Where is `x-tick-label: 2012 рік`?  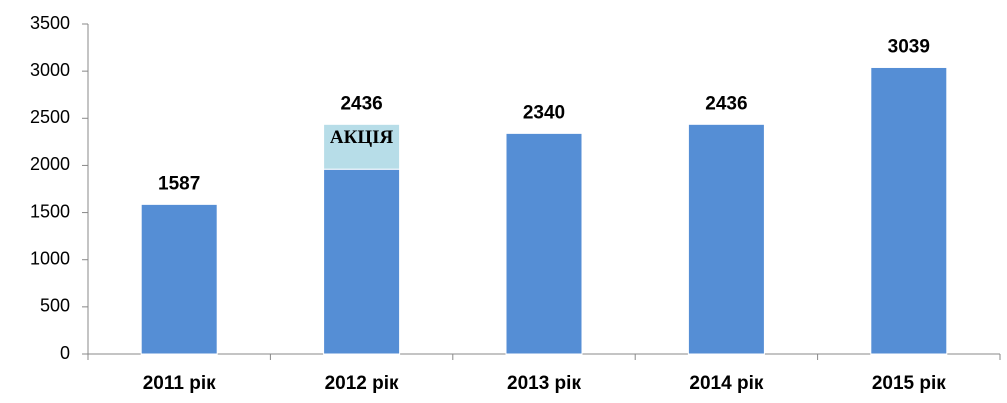 x-tick-label: 2012 рік is located at coordinates (362, 383).